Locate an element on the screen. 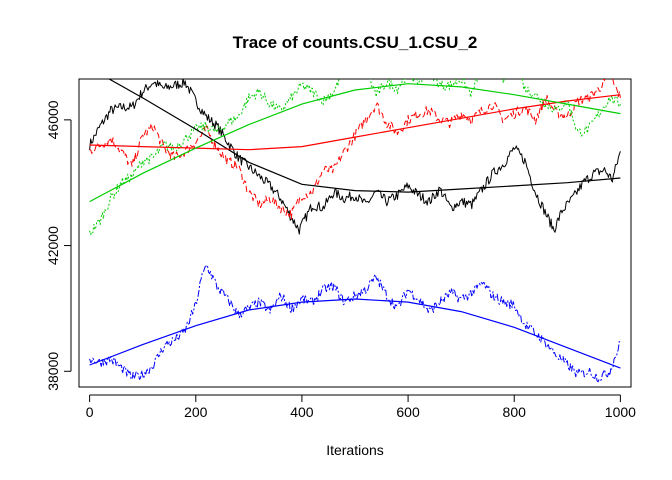  x-tick-label: 1000 is located at coordinates (620, 412).